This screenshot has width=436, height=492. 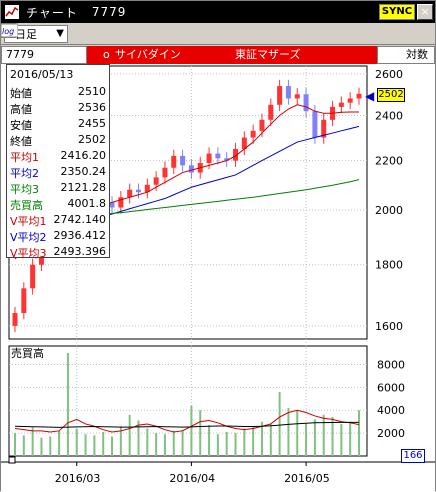 What do you see at coordinates (83, 171) in the screenshot?
I see `popup-value: 2350.24` at bounding box center [83, 171].